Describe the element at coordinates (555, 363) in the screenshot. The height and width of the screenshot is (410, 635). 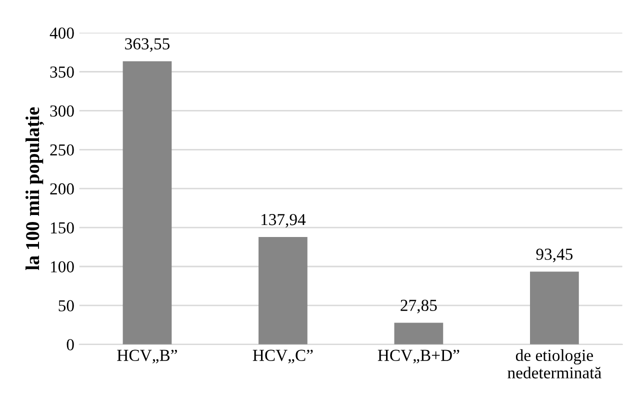
I see `x-tick-label: de etiologie nedeterminată` at that location.